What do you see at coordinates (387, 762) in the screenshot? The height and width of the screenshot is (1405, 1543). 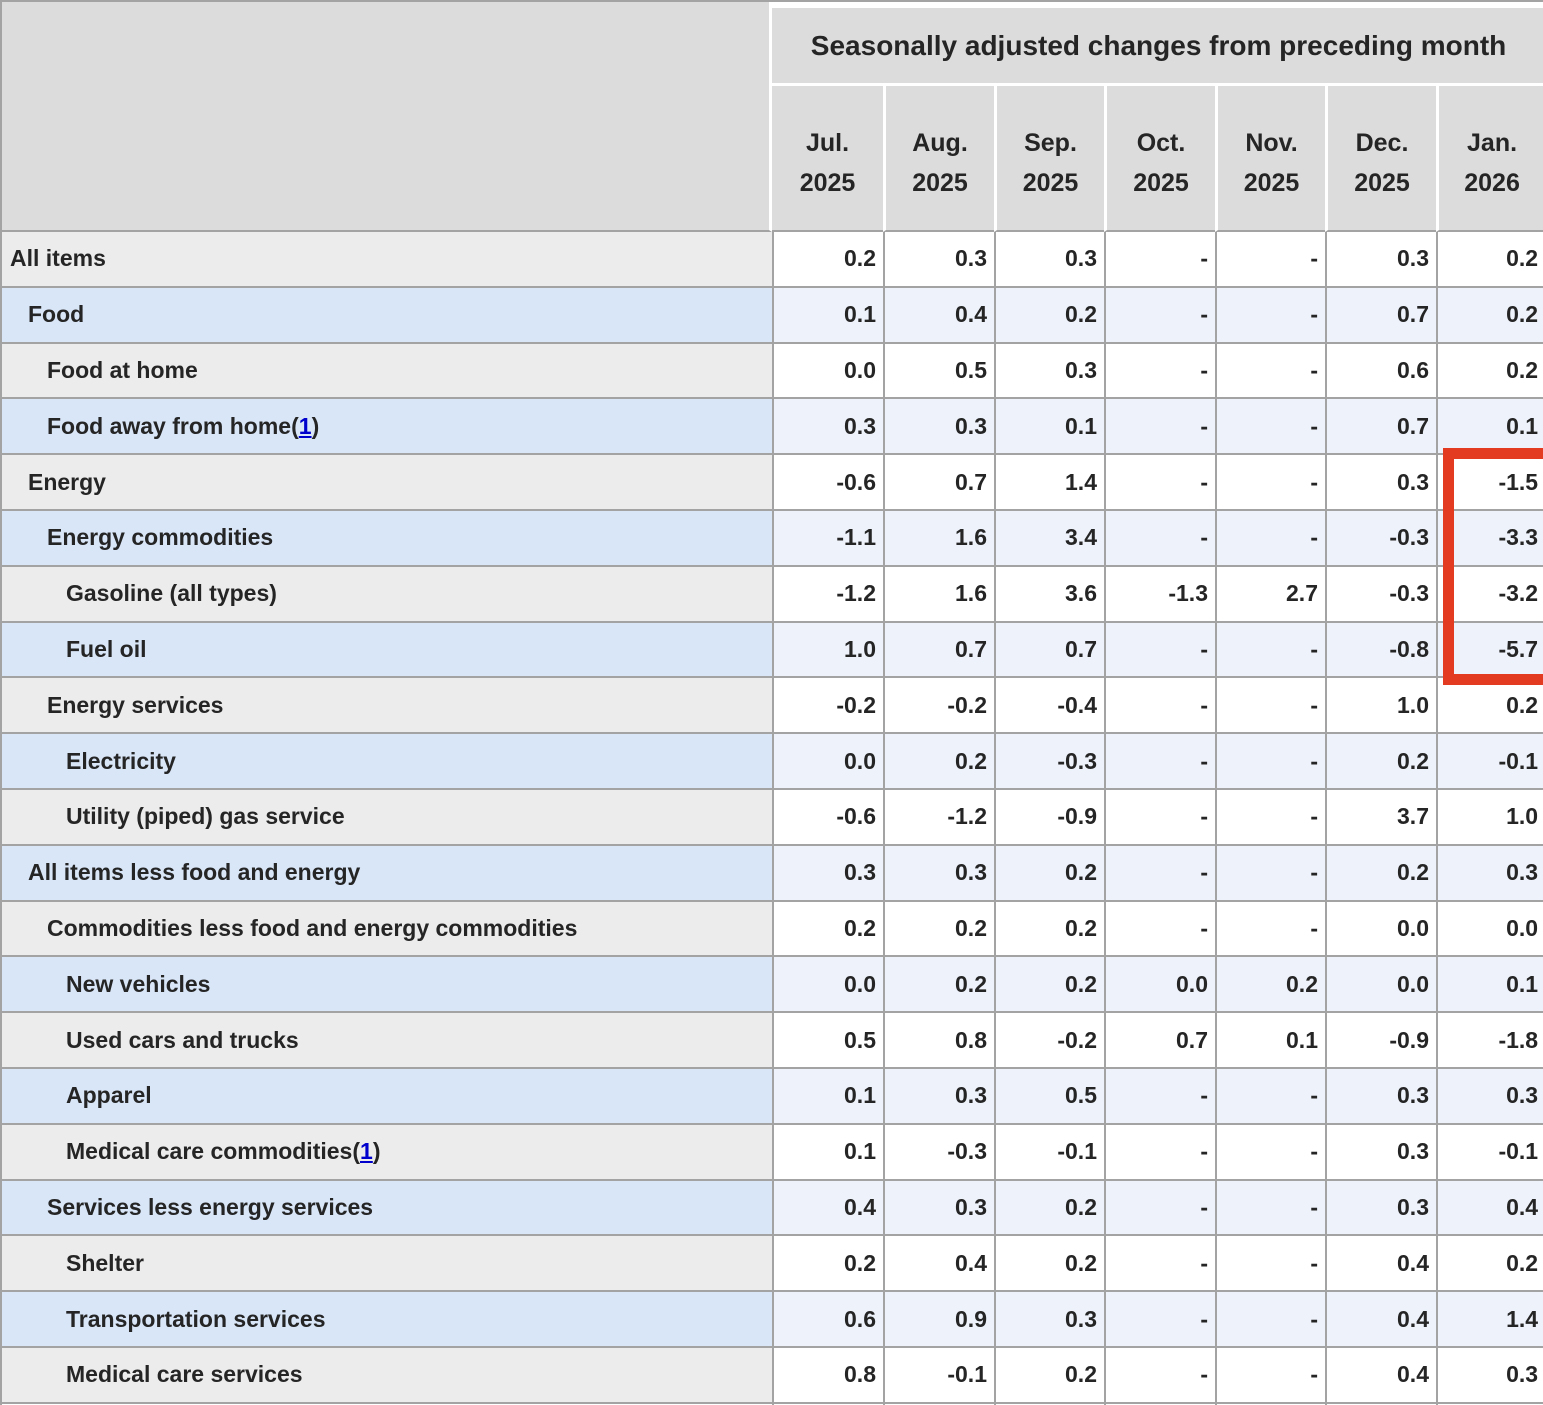 I see `row-label: Electricity` at bounding box center [387, 762].